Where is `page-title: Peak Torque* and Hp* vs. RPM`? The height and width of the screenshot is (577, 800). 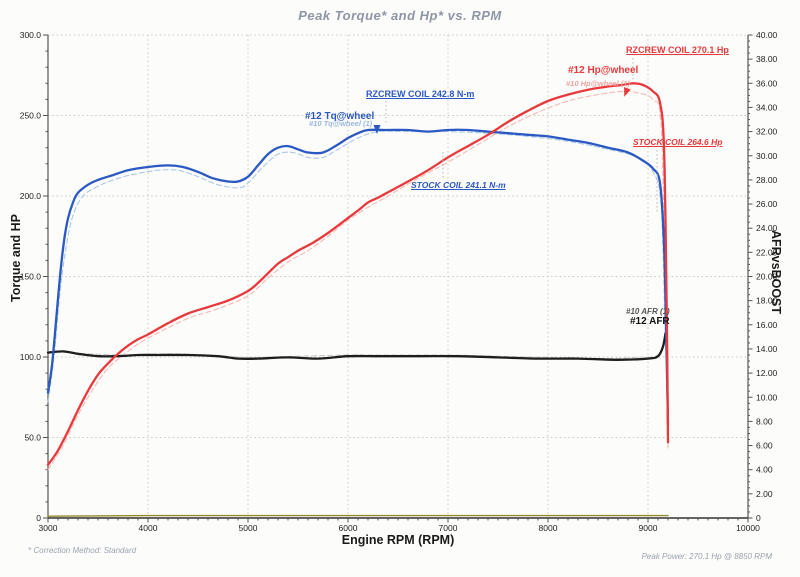 page-title: Peak Torque* and Hp* vs. RPM is located at coordinates (400, 15).